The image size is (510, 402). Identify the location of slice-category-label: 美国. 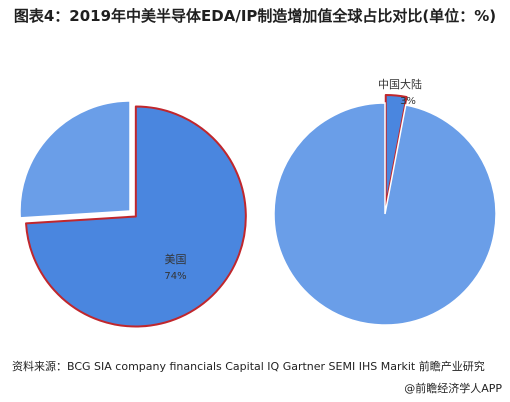
(176, 259).